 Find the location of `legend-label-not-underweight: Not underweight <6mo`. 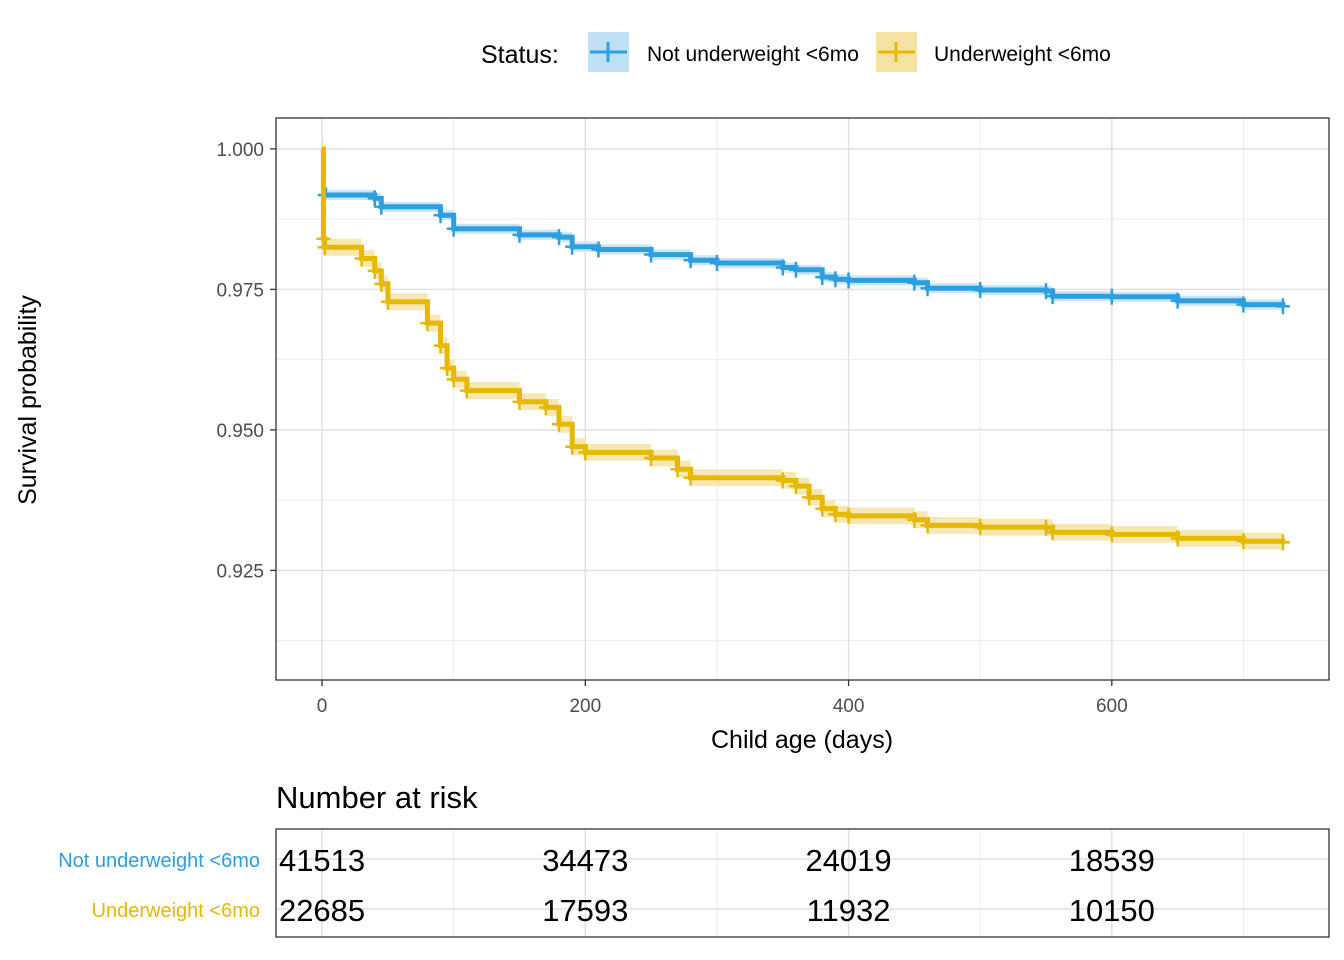

legend-label-not-underweight: Not underweight <6mo is located at coordinates (753, 54).